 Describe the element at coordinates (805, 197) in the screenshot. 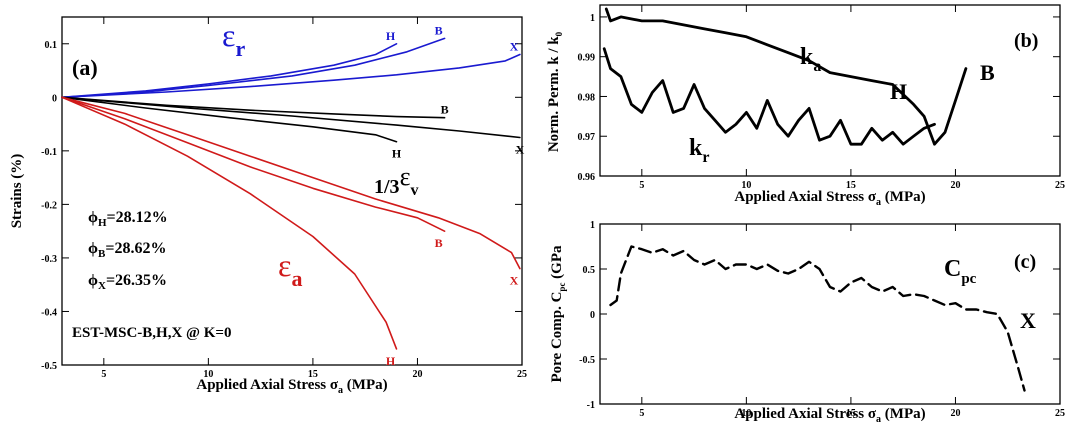

I see `panel-b-x-axis-label-main: Applied Axial Stress σ` at that location.